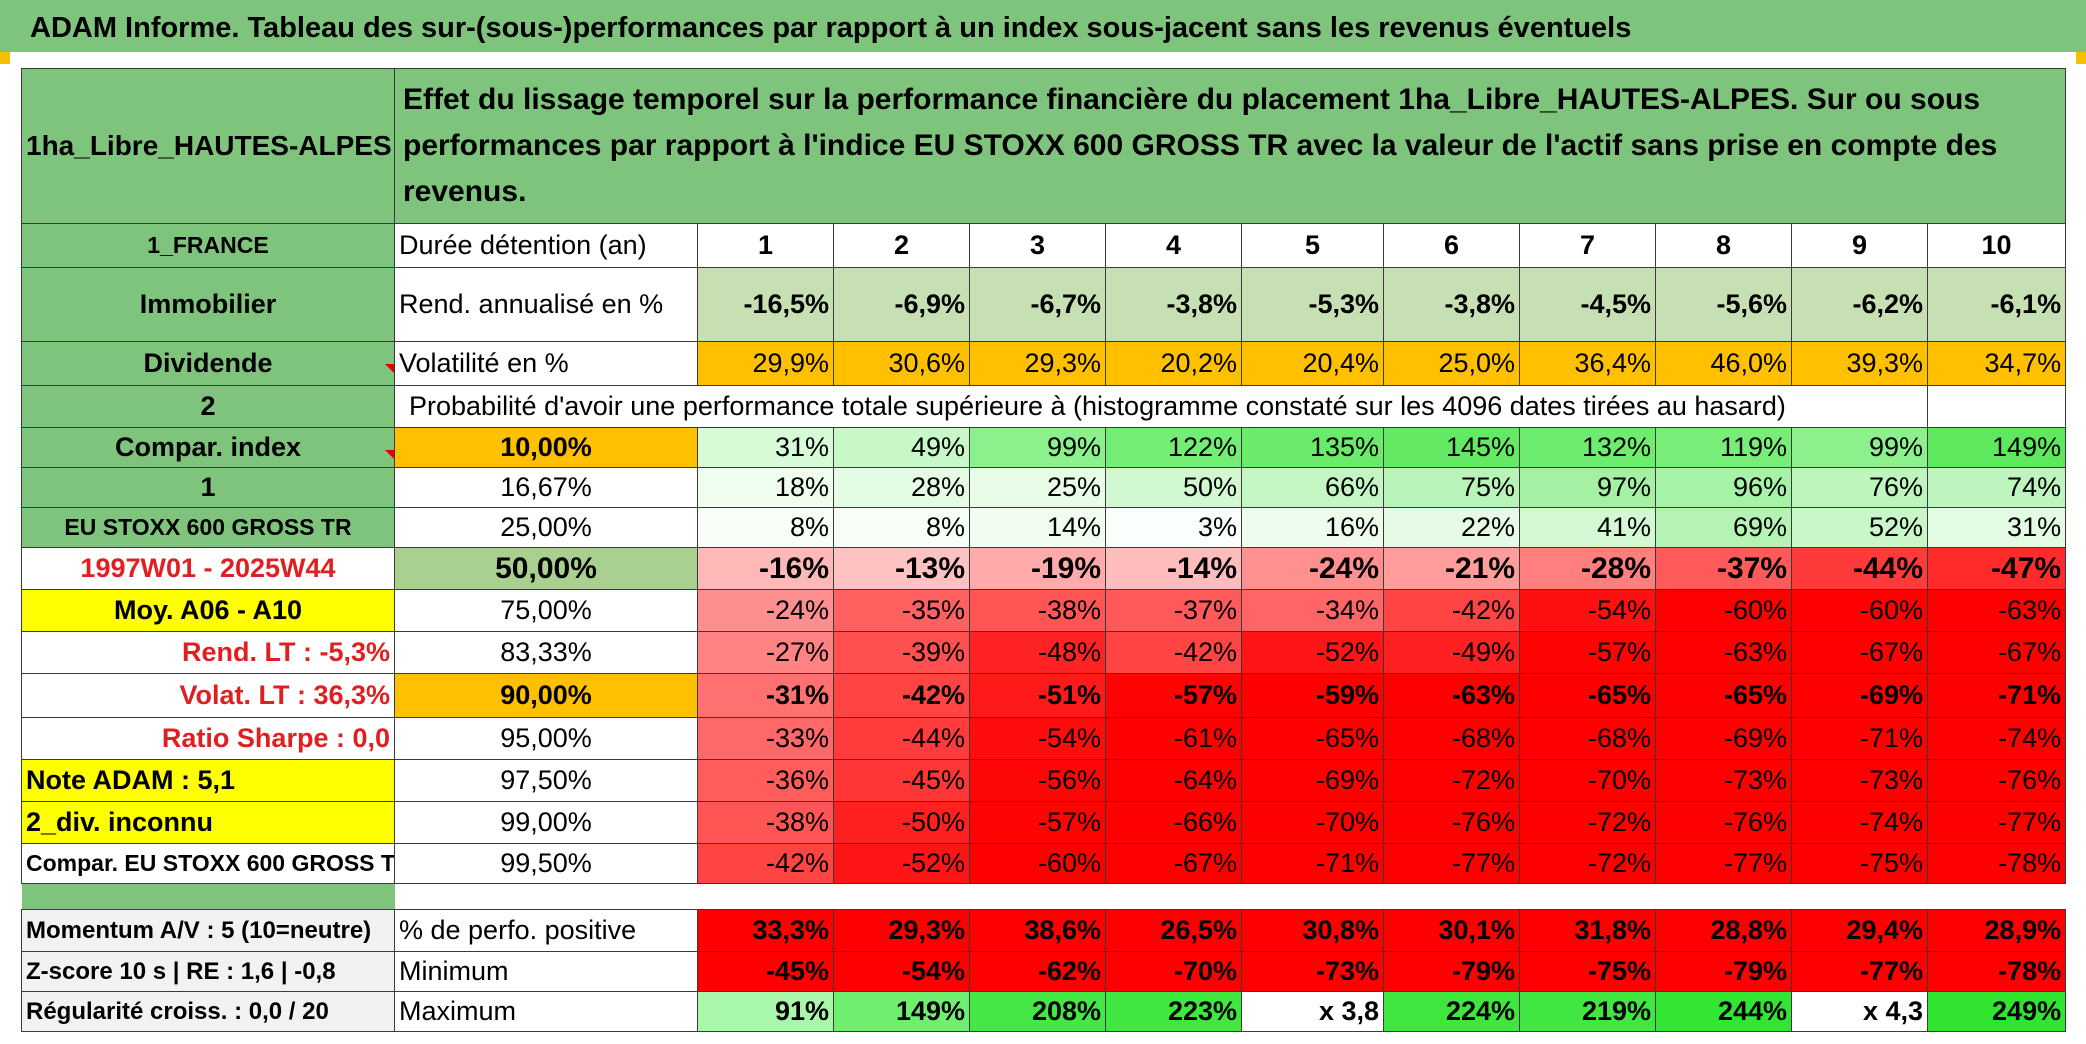  What do you see at coordinates (1037, 487) in the screenshot?
I see `proba-cell: 25%` at bounding box center [1037, 487].